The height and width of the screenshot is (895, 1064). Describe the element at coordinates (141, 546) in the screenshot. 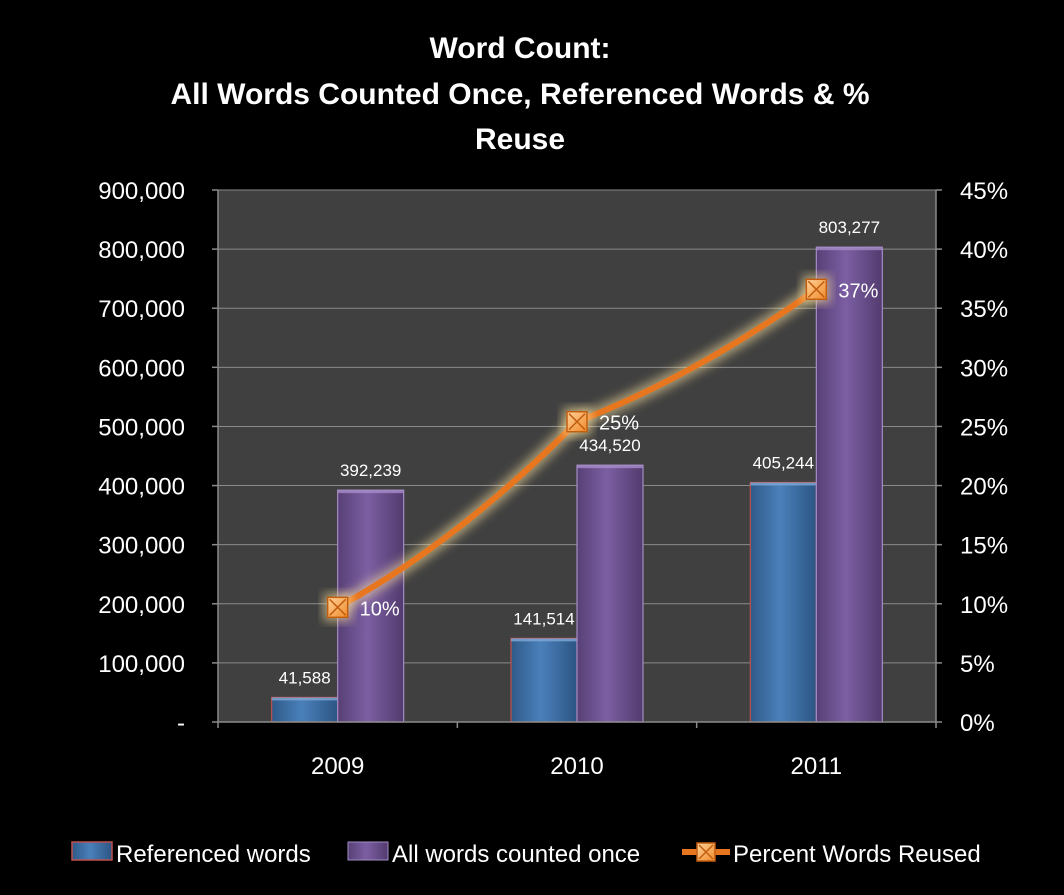

I see `y-tick-label: 300,000` at that location.